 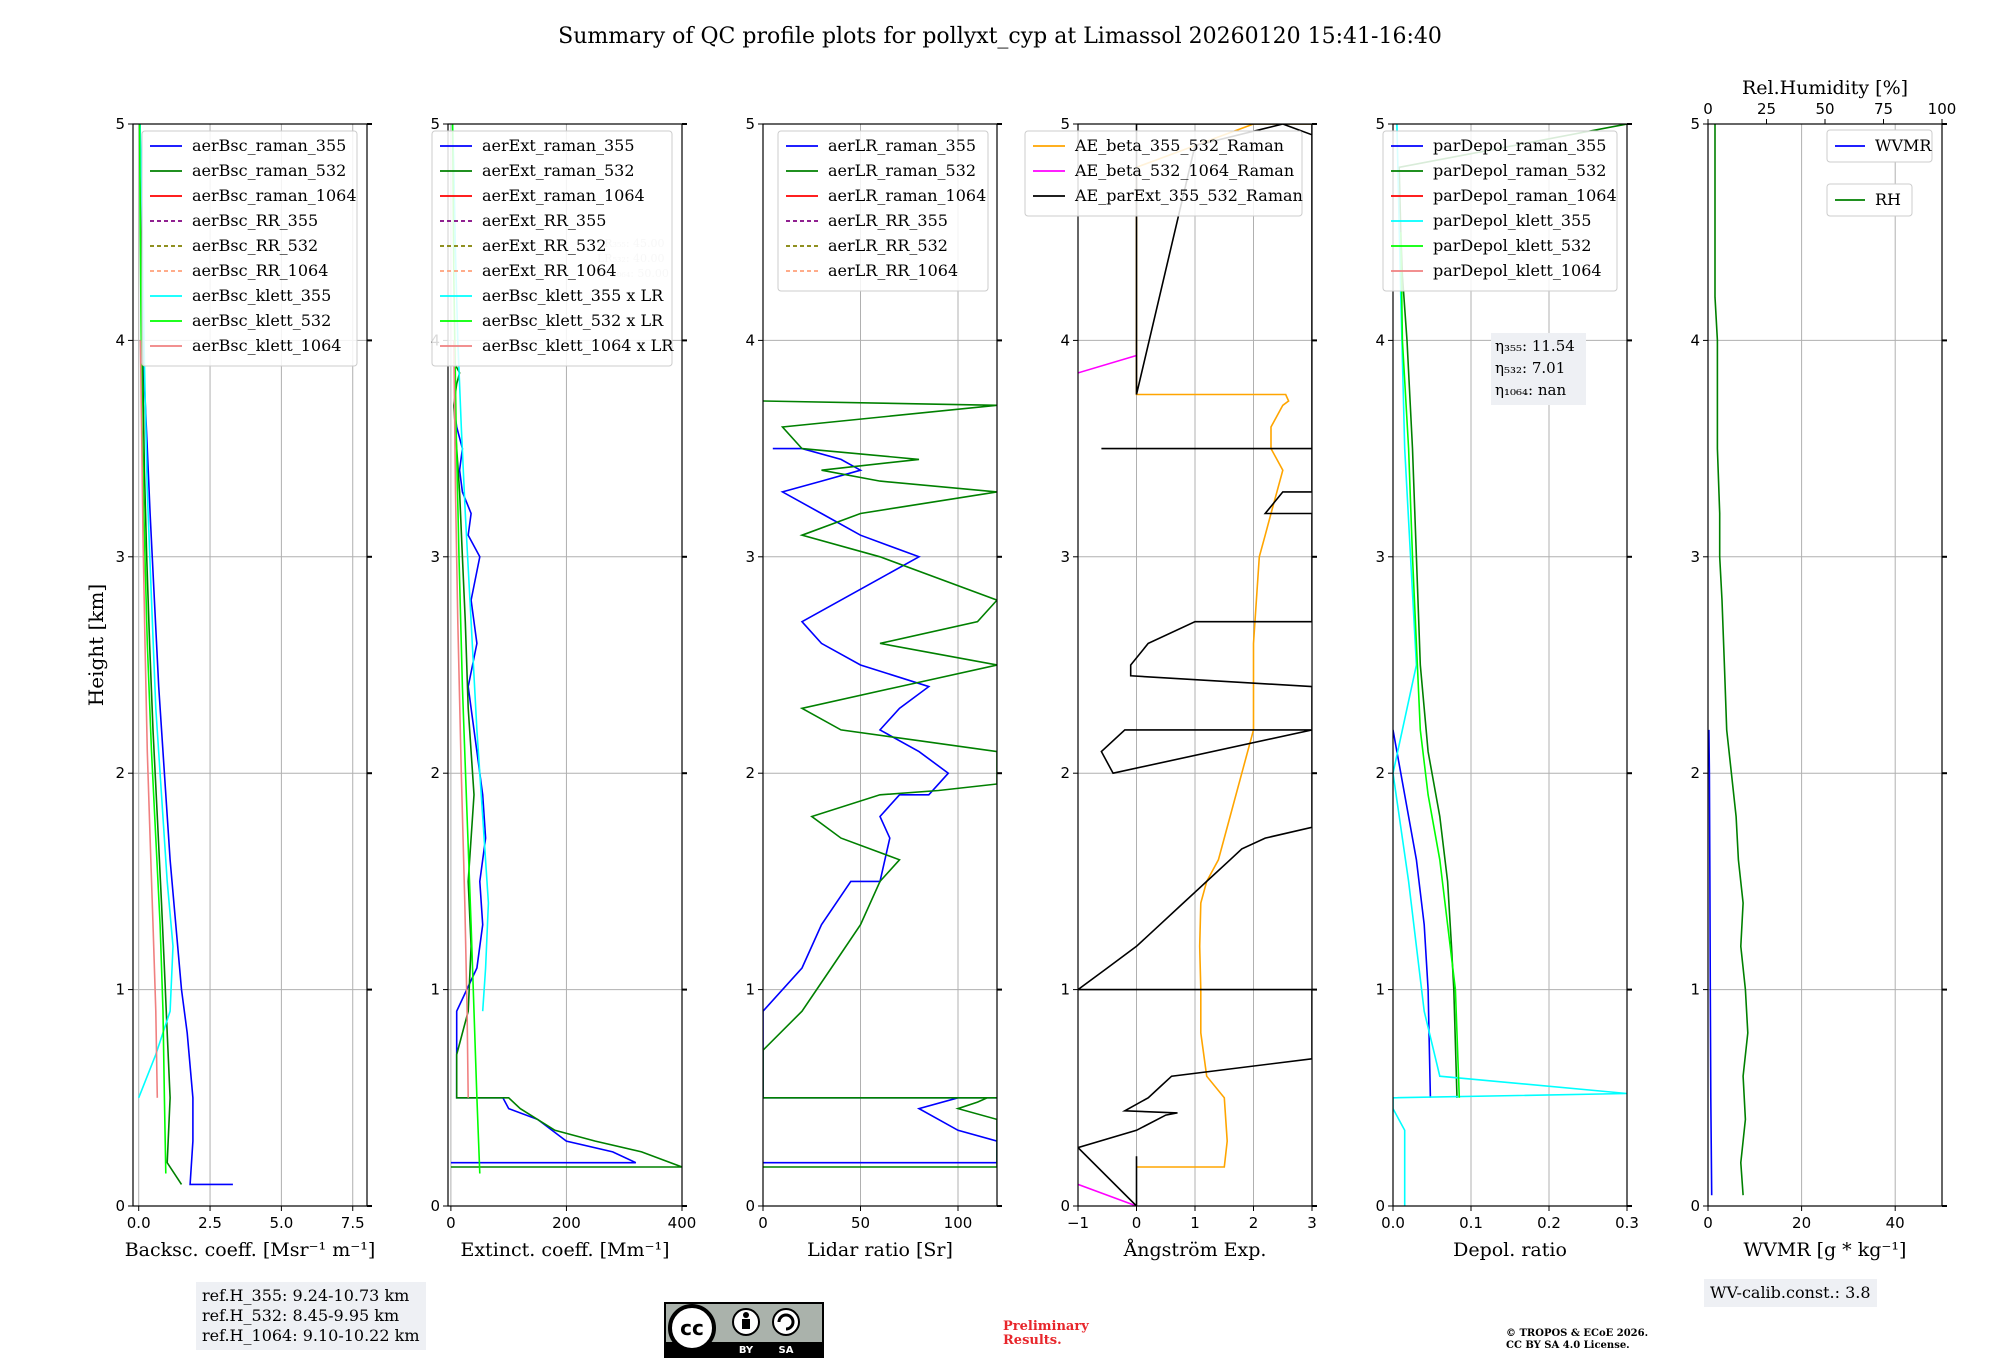 I want to click on x-tick-label: 400, so click(x=682, y=1223).